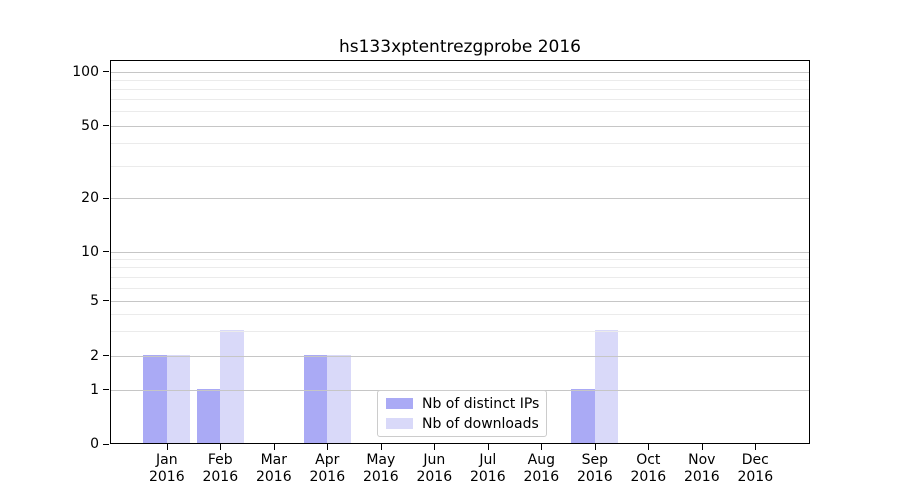 The image size is (900, 500). Describe the element at coordinates (220, 460) in the screenshot. I see `x-label-month: Feb` at that location.